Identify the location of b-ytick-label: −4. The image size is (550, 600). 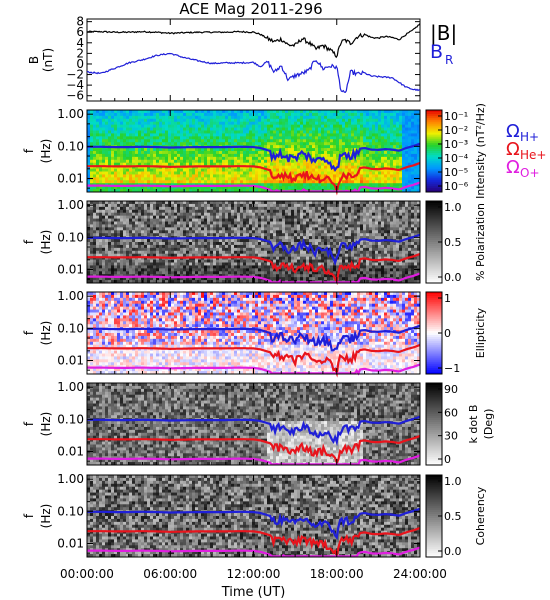
(75, 85).